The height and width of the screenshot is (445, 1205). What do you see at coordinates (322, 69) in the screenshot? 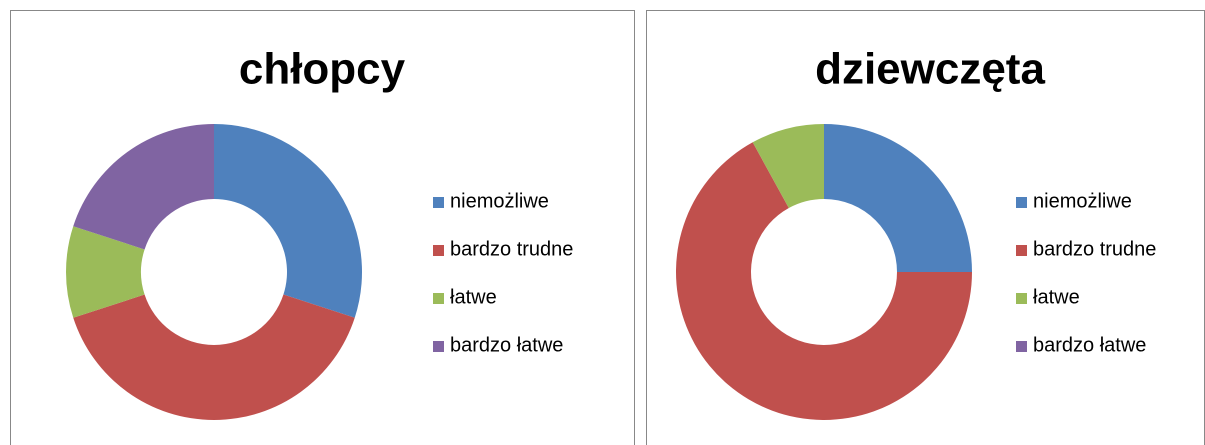
I see `chart-title: chłopcy` at bounding box center [322, 69].